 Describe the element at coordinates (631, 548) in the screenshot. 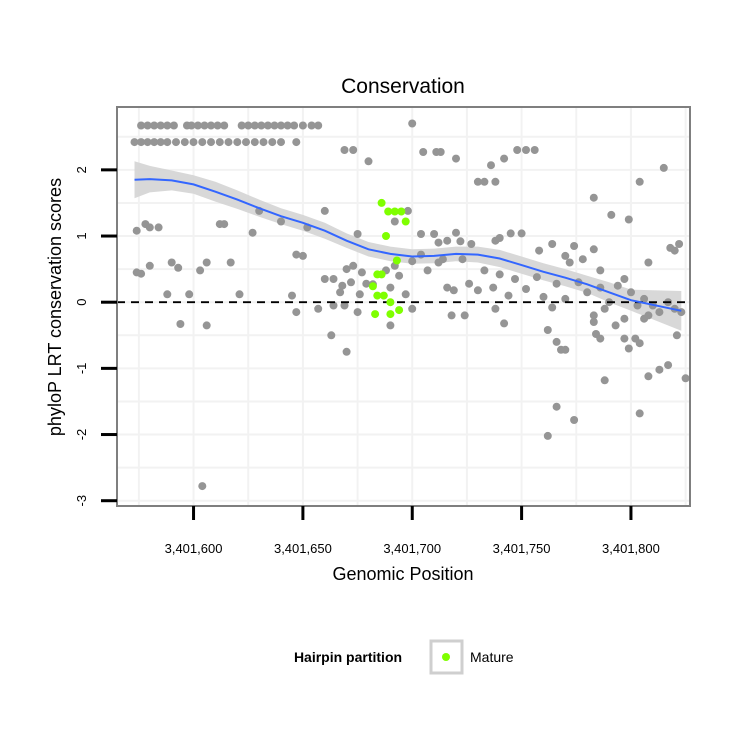

I see `x-tick-label: 3,401,800` at that location.